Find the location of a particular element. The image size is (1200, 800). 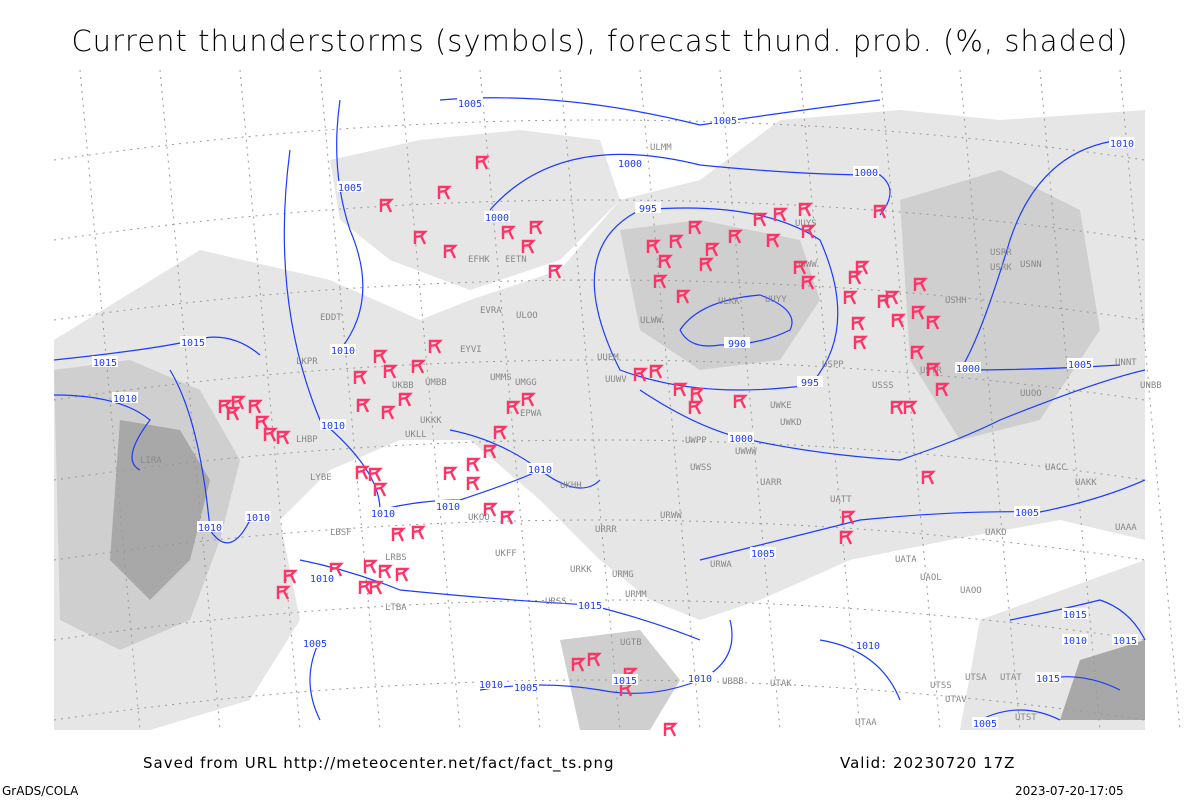

station-label: UKFF is located at coordinates (506, 554).